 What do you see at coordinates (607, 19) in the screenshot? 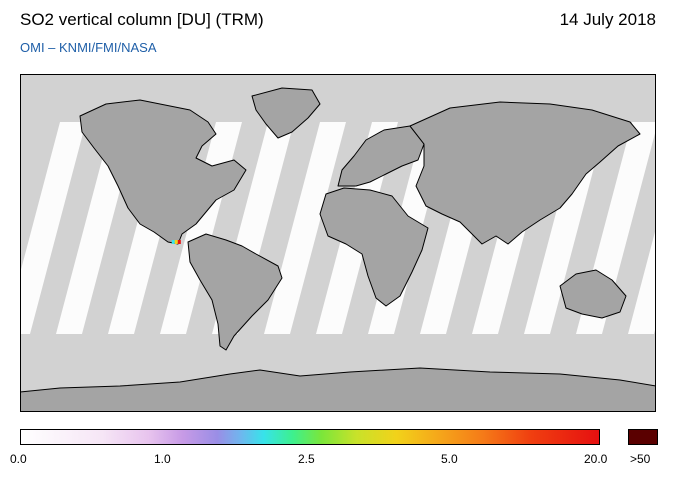
I see `map-date: 14 July 2018` at bounding box center [607, 19].